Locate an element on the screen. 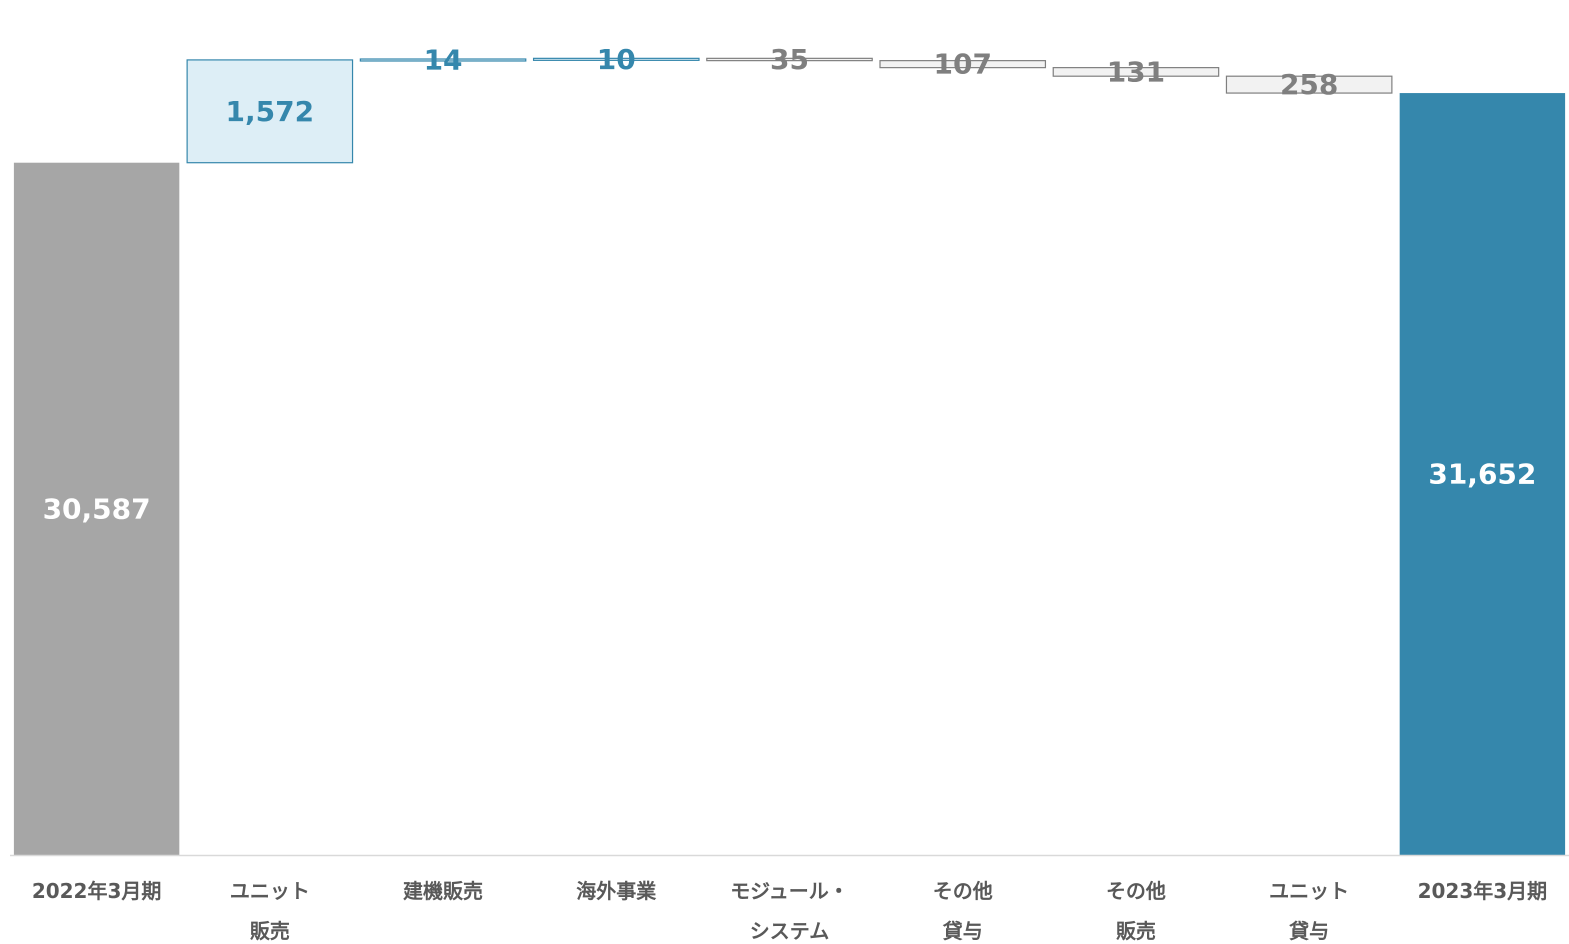 The width and height of the screenshot is (1569, 944). value-label: 35 is located at coordinates (789, 59).